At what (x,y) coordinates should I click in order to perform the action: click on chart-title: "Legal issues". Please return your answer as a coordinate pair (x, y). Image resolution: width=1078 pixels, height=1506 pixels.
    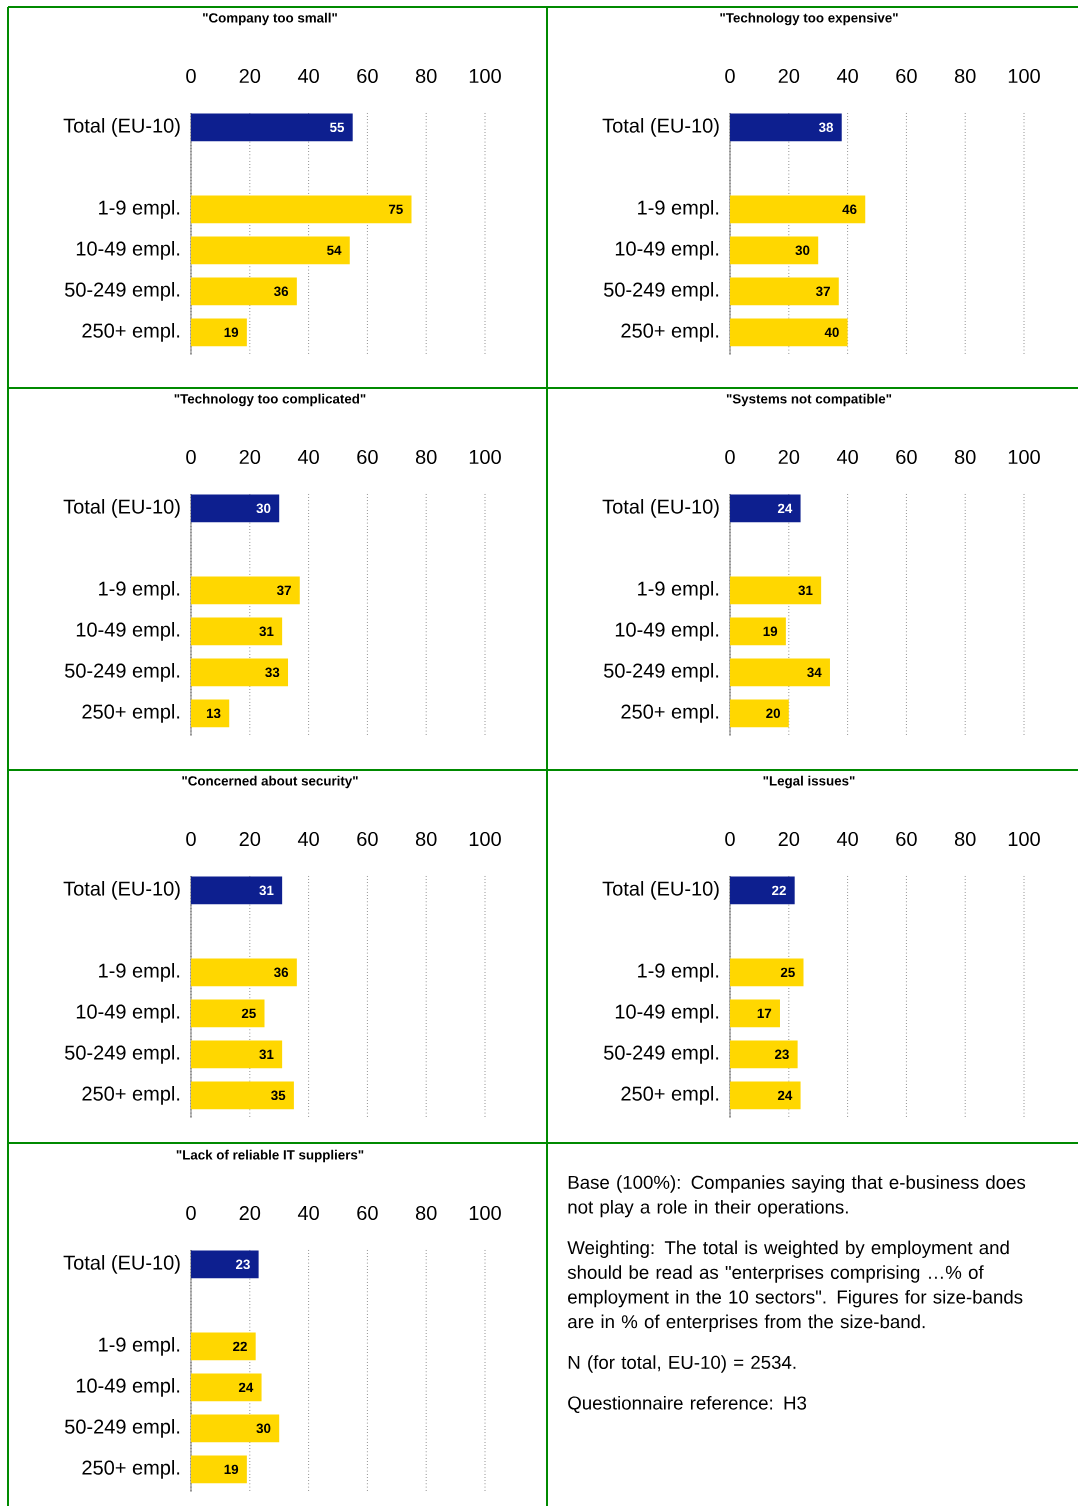
    Looking at the image, I should click on (809, 782).